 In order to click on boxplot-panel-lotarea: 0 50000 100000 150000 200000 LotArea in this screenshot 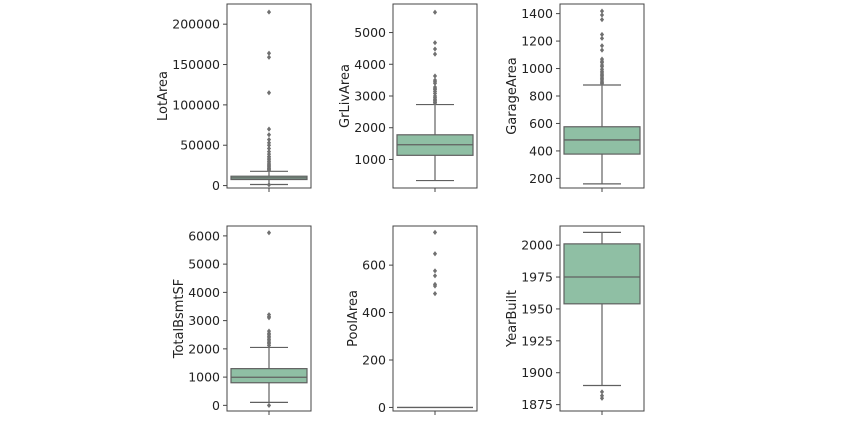, I will do `click(234, 98)`.